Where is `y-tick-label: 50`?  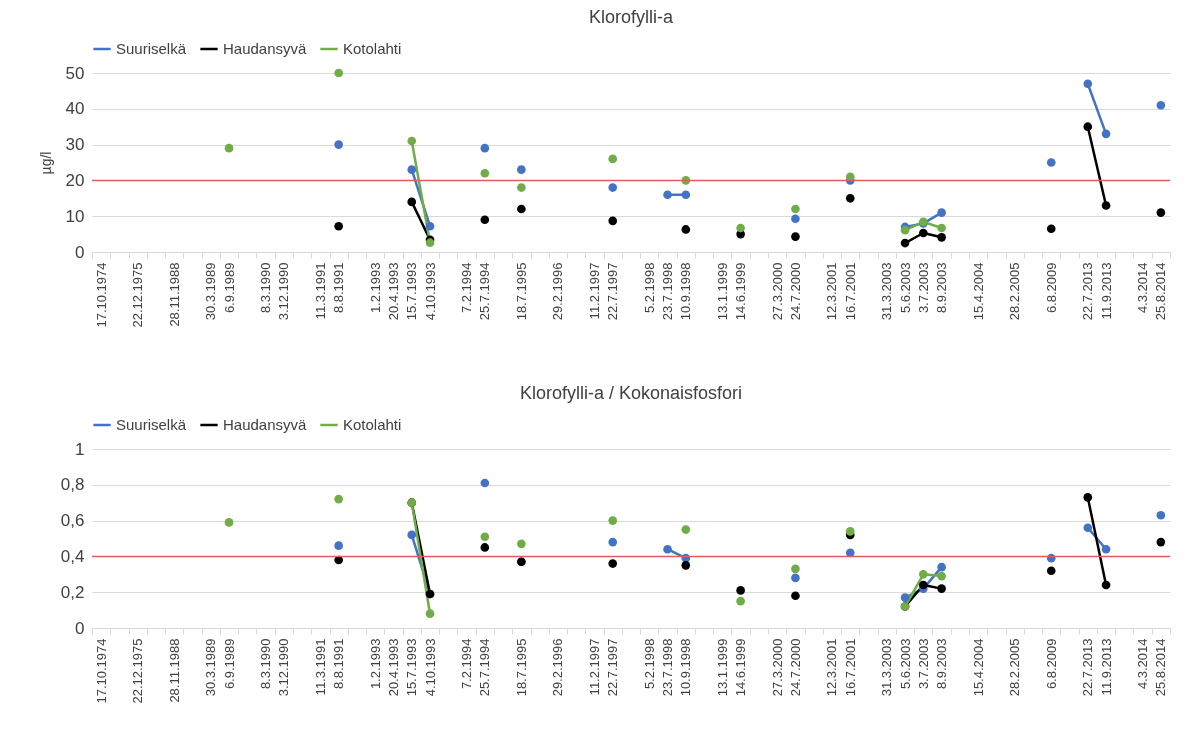 y-tick-label: 50 is located at coordinates (75, 73).